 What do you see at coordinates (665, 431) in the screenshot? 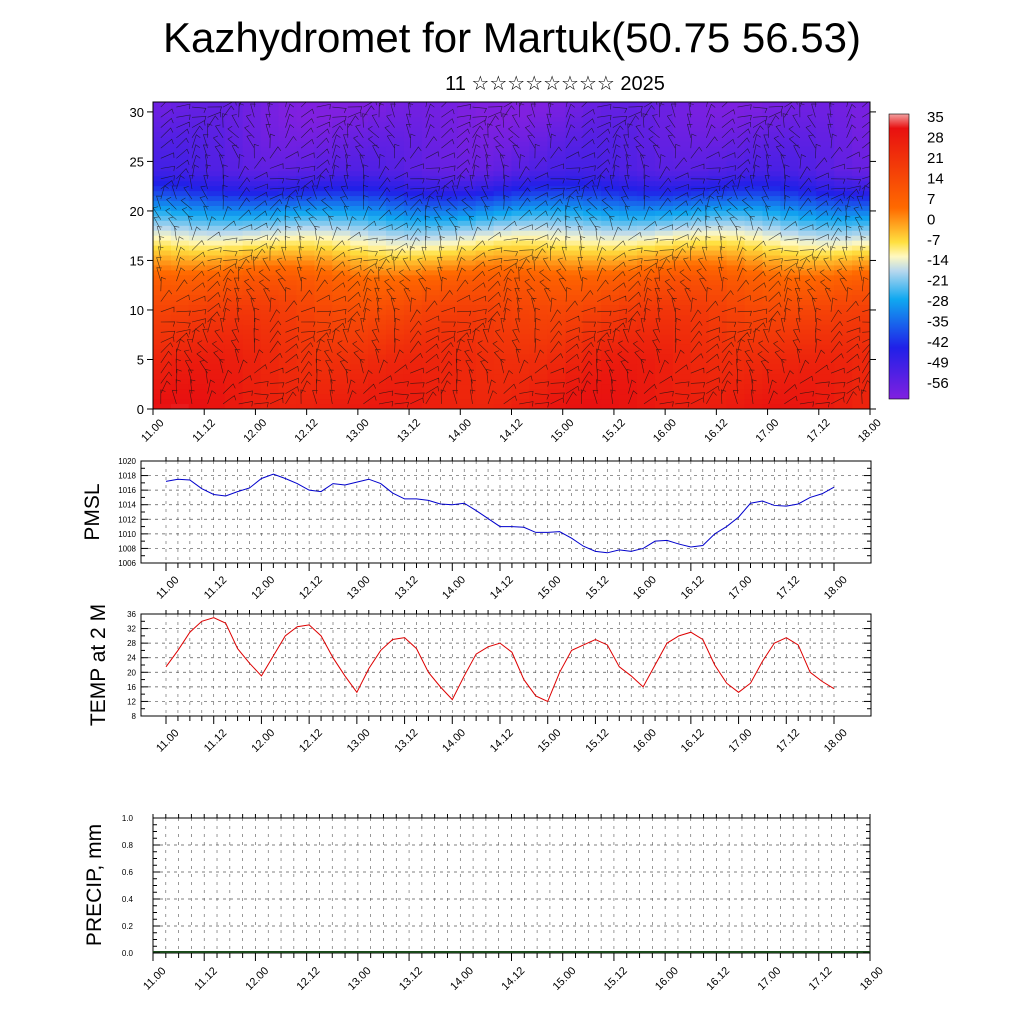
I see `heatmap-xtick-label: 16.00` at bounding box center [665, 431].